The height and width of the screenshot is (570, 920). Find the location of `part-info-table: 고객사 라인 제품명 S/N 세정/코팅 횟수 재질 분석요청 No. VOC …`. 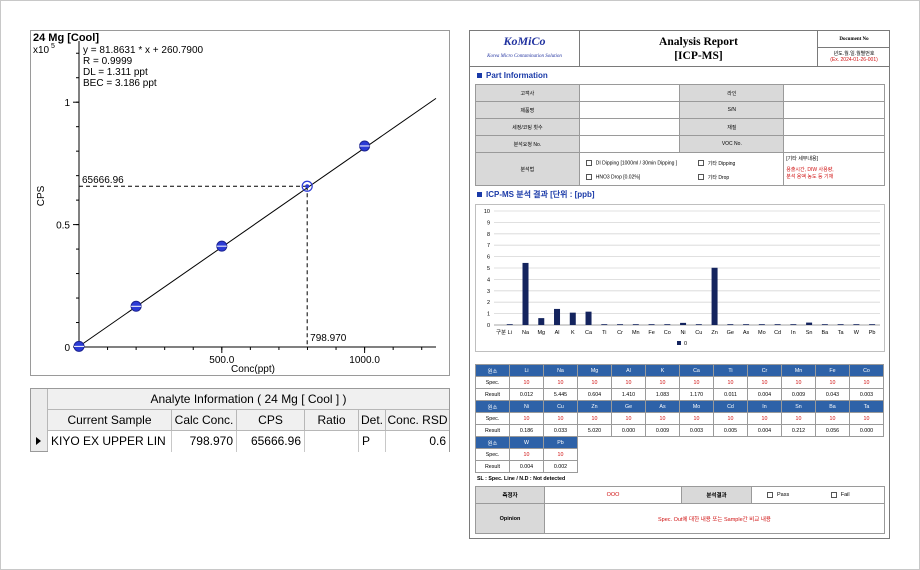

part-info-table: 고객사 라인 제품명 S/N 세정/코팅 횟수 재질 분석요청 No. VOC … is located at coordinates (680, 135).